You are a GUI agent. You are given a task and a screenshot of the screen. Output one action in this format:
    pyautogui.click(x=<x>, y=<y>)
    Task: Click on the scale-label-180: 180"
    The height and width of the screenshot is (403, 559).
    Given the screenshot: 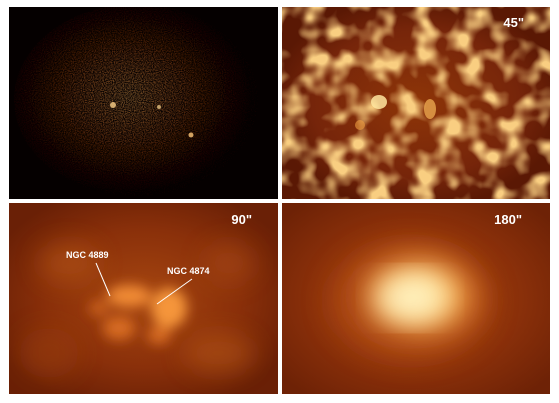 What is the action you would take?
    pyautogui.click(x=508, y=219)
    